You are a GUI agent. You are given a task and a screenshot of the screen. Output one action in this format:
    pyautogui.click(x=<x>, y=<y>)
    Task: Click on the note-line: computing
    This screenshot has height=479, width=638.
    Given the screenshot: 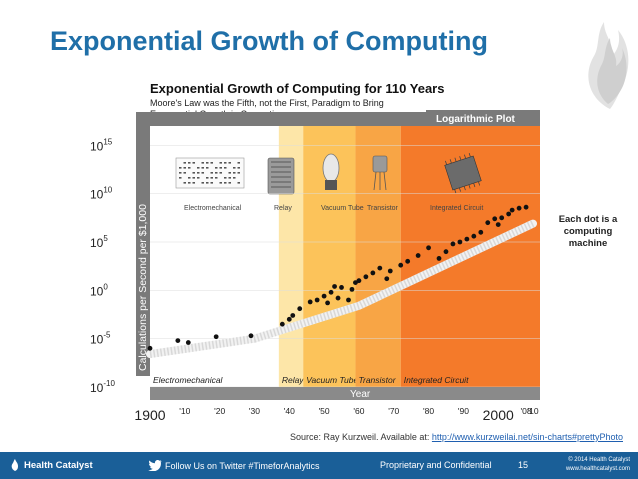 What is the action you would take?
    pyautogui.click(x=588, y=231)
    